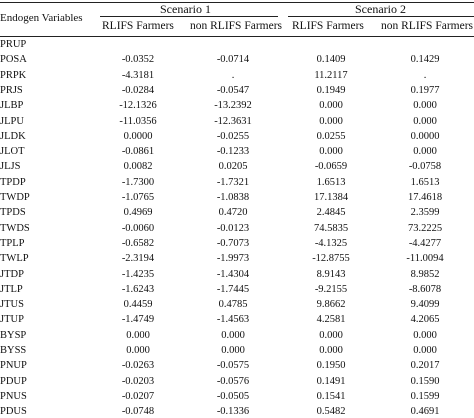 Image resolution: width=474 pixels, height=418 pixels. I want to click on table-cell-s1-rlifs: -0.0263, so click(138, 366).